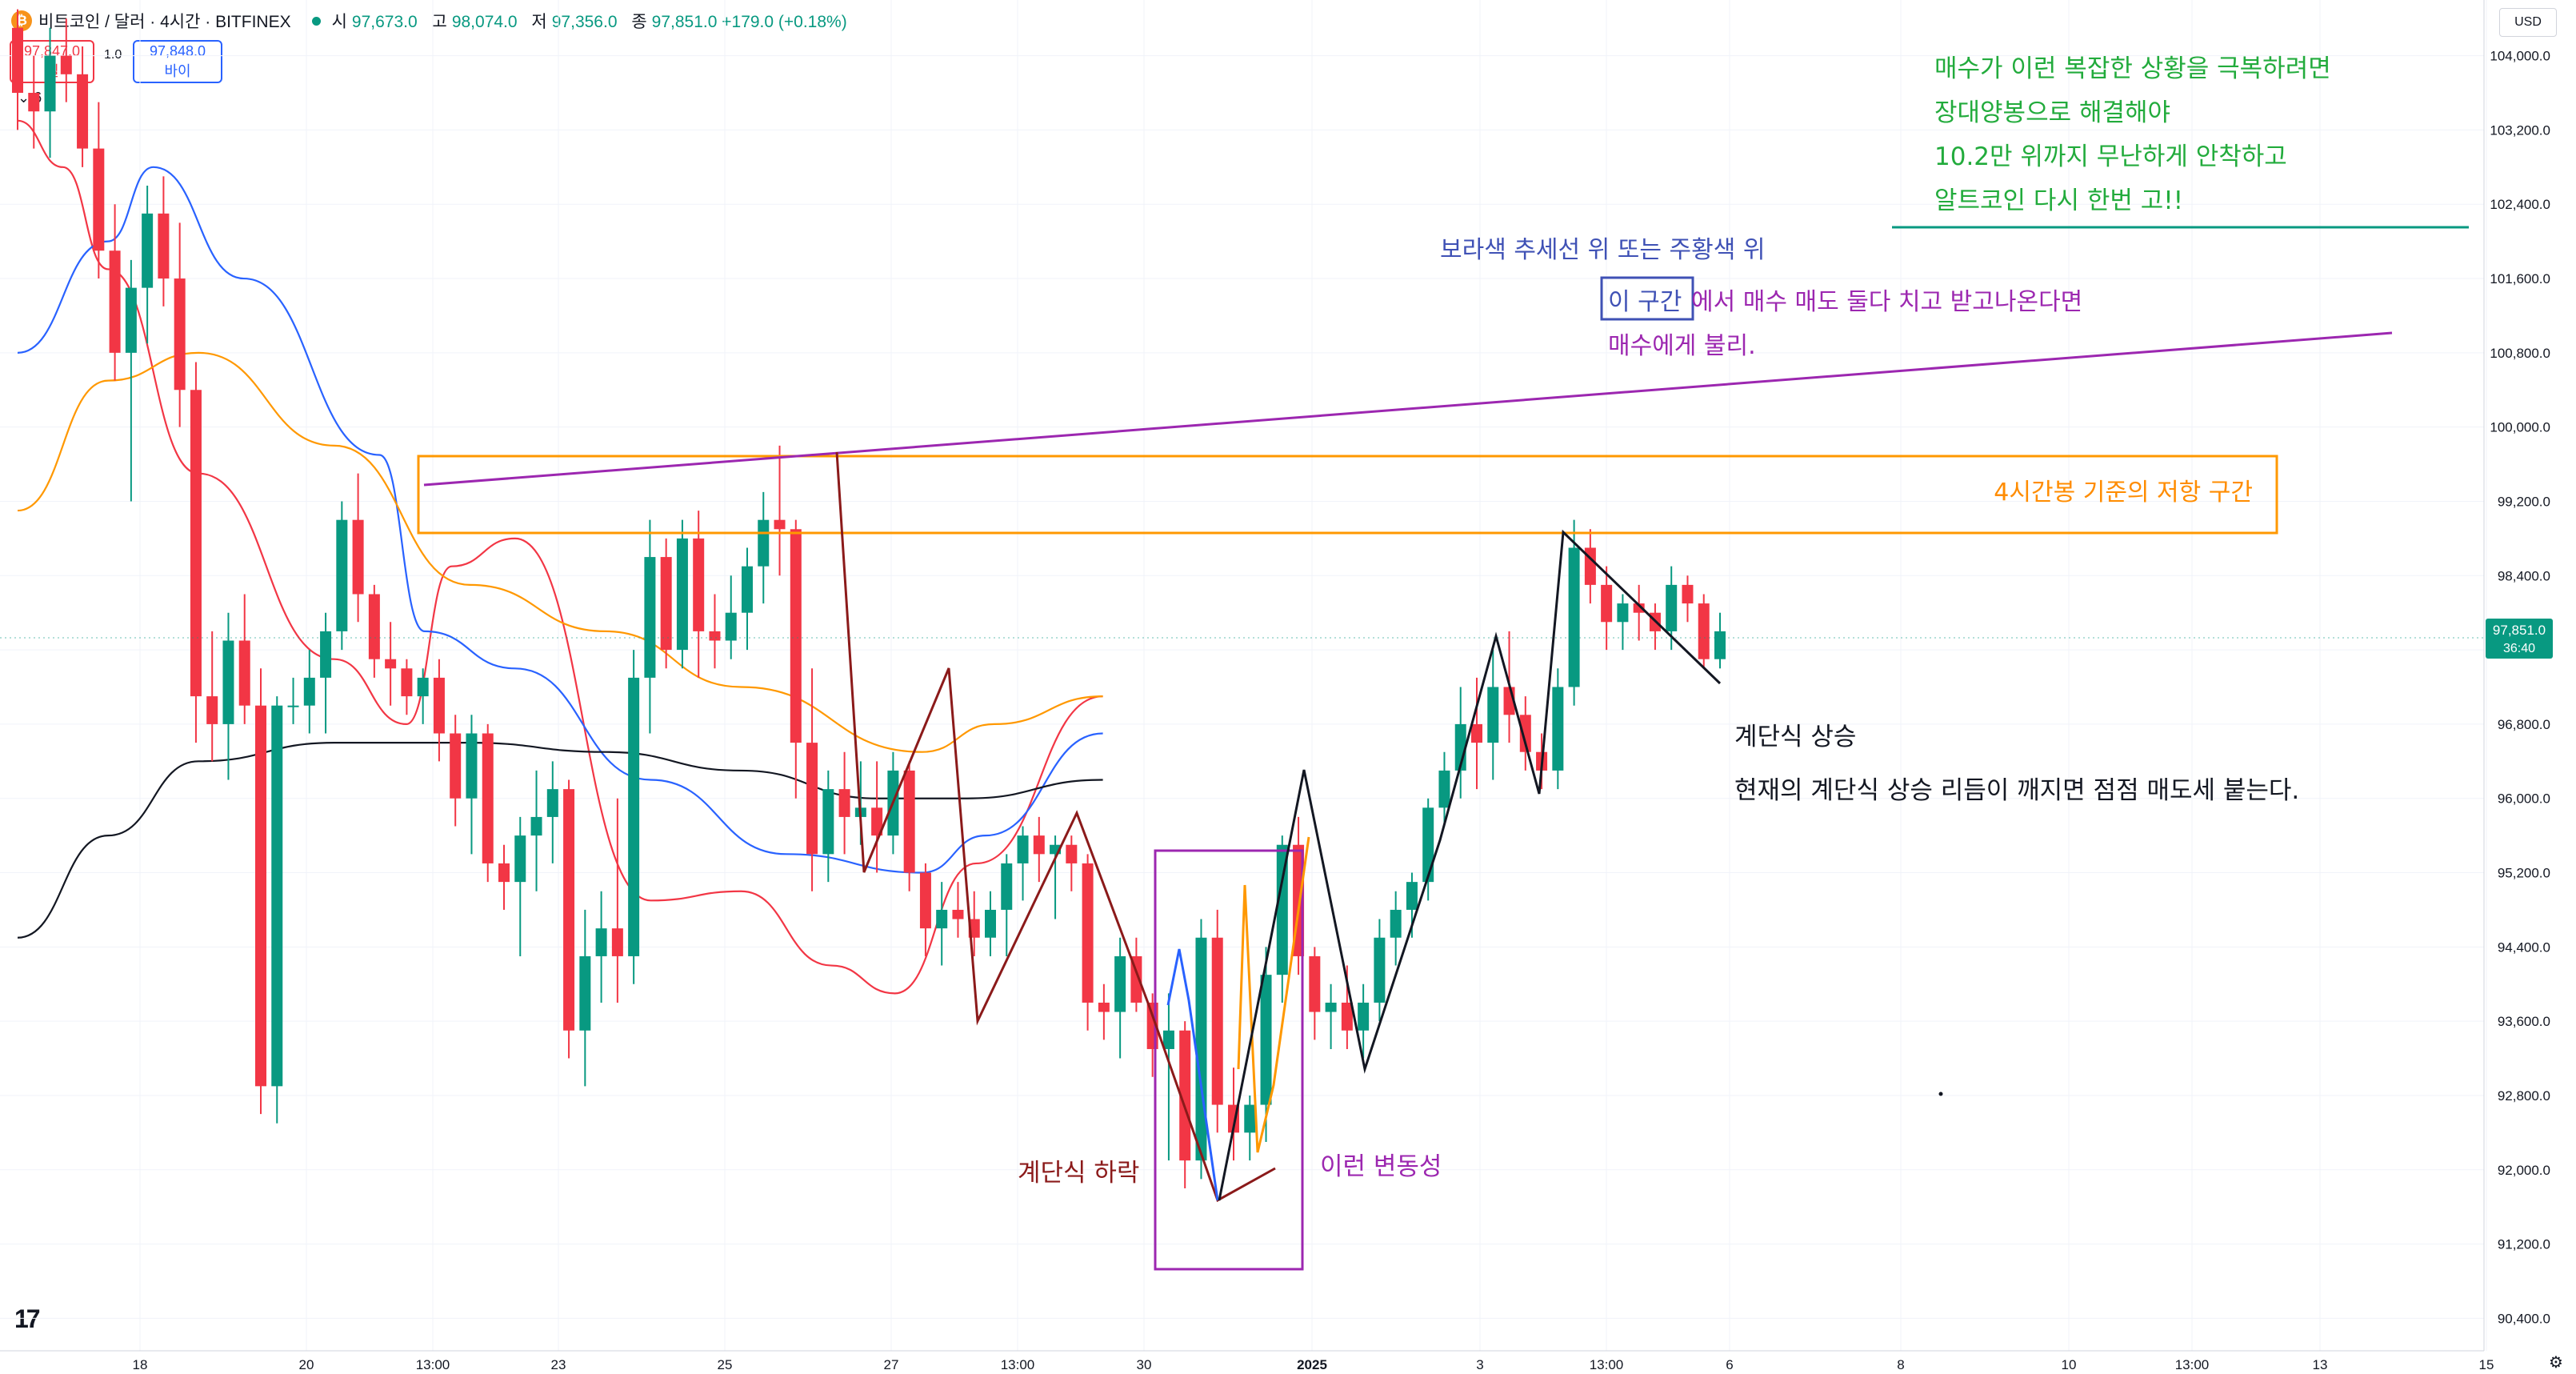 Image resolution: width=2576 pixels, height=1374 pixels. I want to click on green-note-line: 알트코인 다시 한번 고!!, so click(2058, 200).